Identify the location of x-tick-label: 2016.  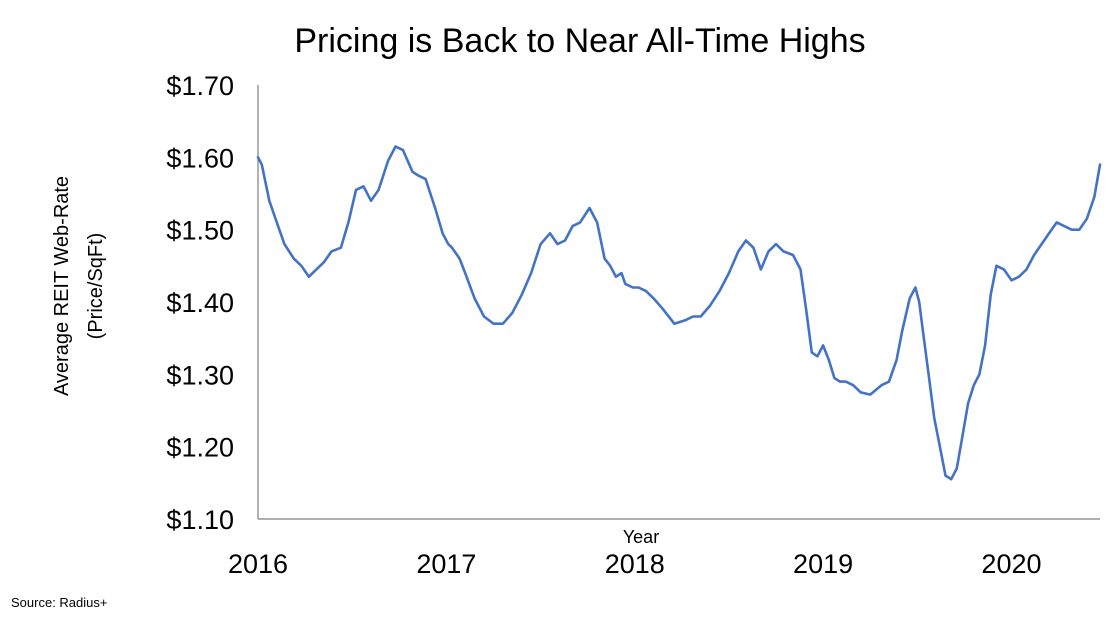
(258, 564).